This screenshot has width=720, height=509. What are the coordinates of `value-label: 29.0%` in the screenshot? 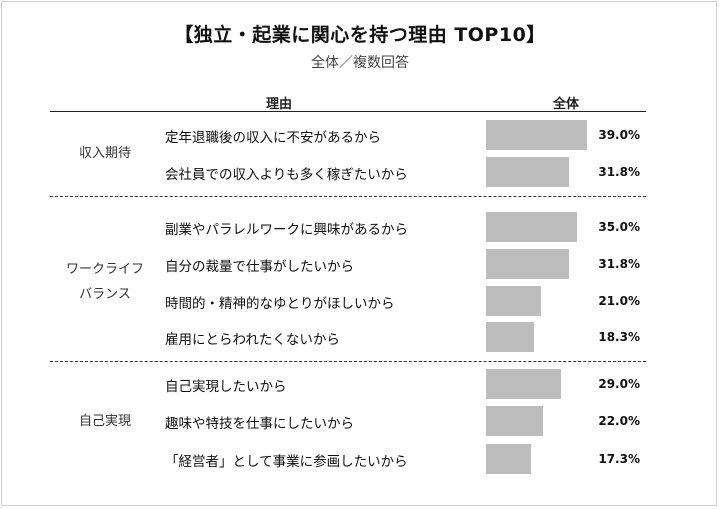 It's located at (619, 384).